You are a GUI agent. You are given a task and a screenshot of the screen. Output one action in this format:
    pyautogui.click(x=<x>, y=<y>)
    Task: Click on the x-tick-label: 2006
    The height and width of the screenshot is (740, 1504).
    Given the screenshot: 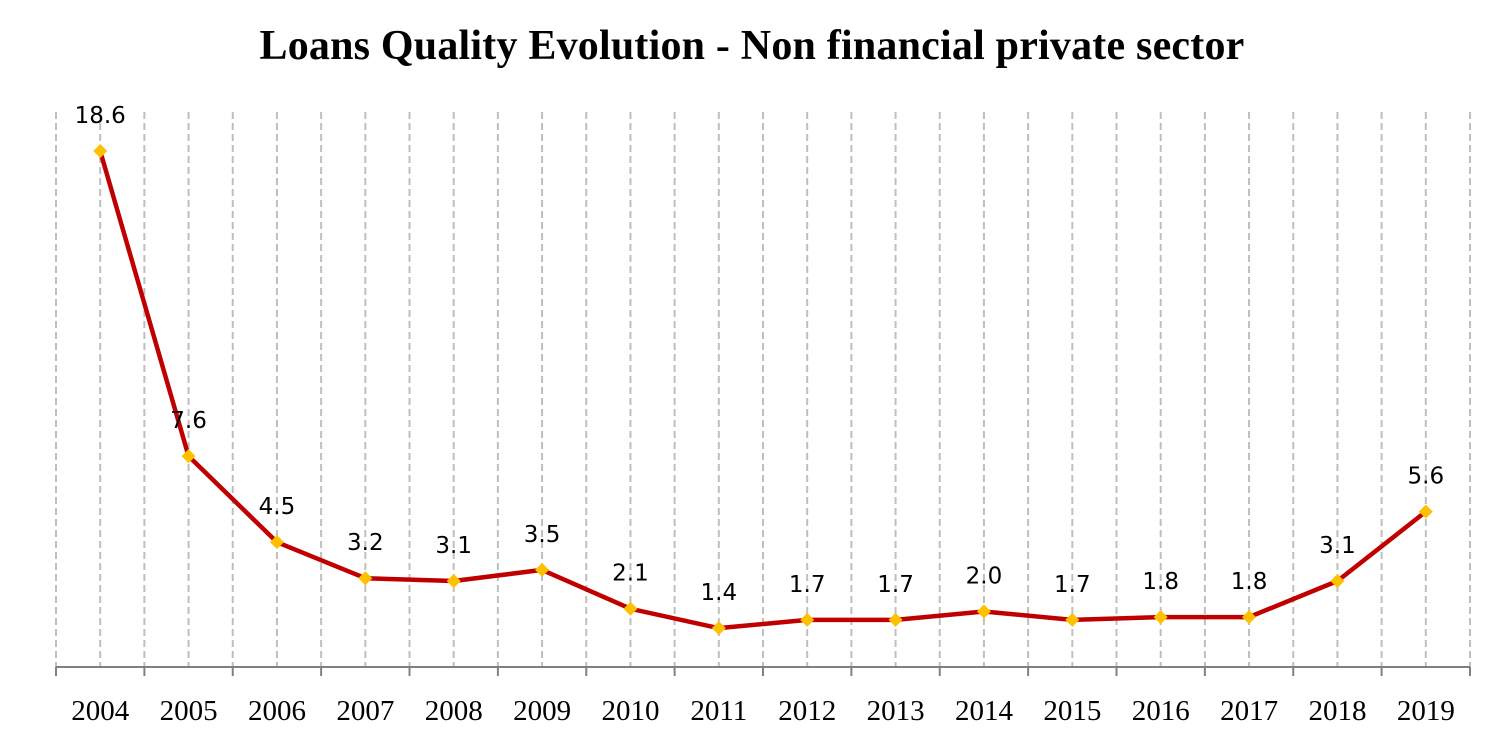 What is the action you would take?
    pyautogui.click(x=277, y=711)
    